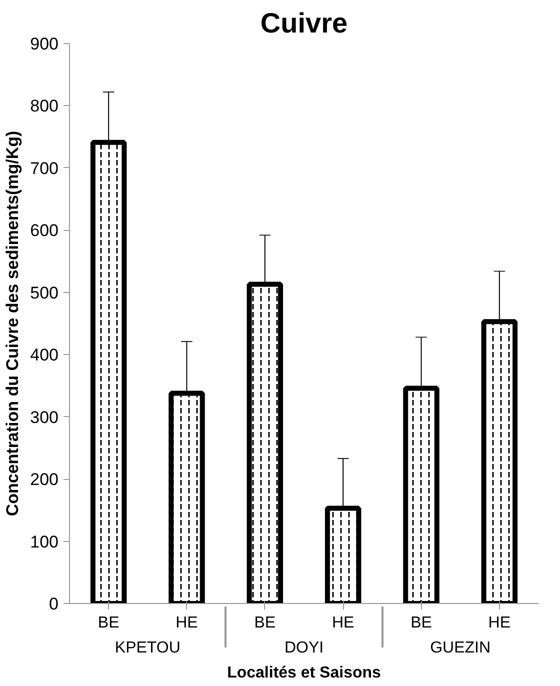 The width and height of the screenshot is (560, 686). Describe the element at coordinates (44, 230) in the screenshot. I see `y-tick-label: 600` at that location.